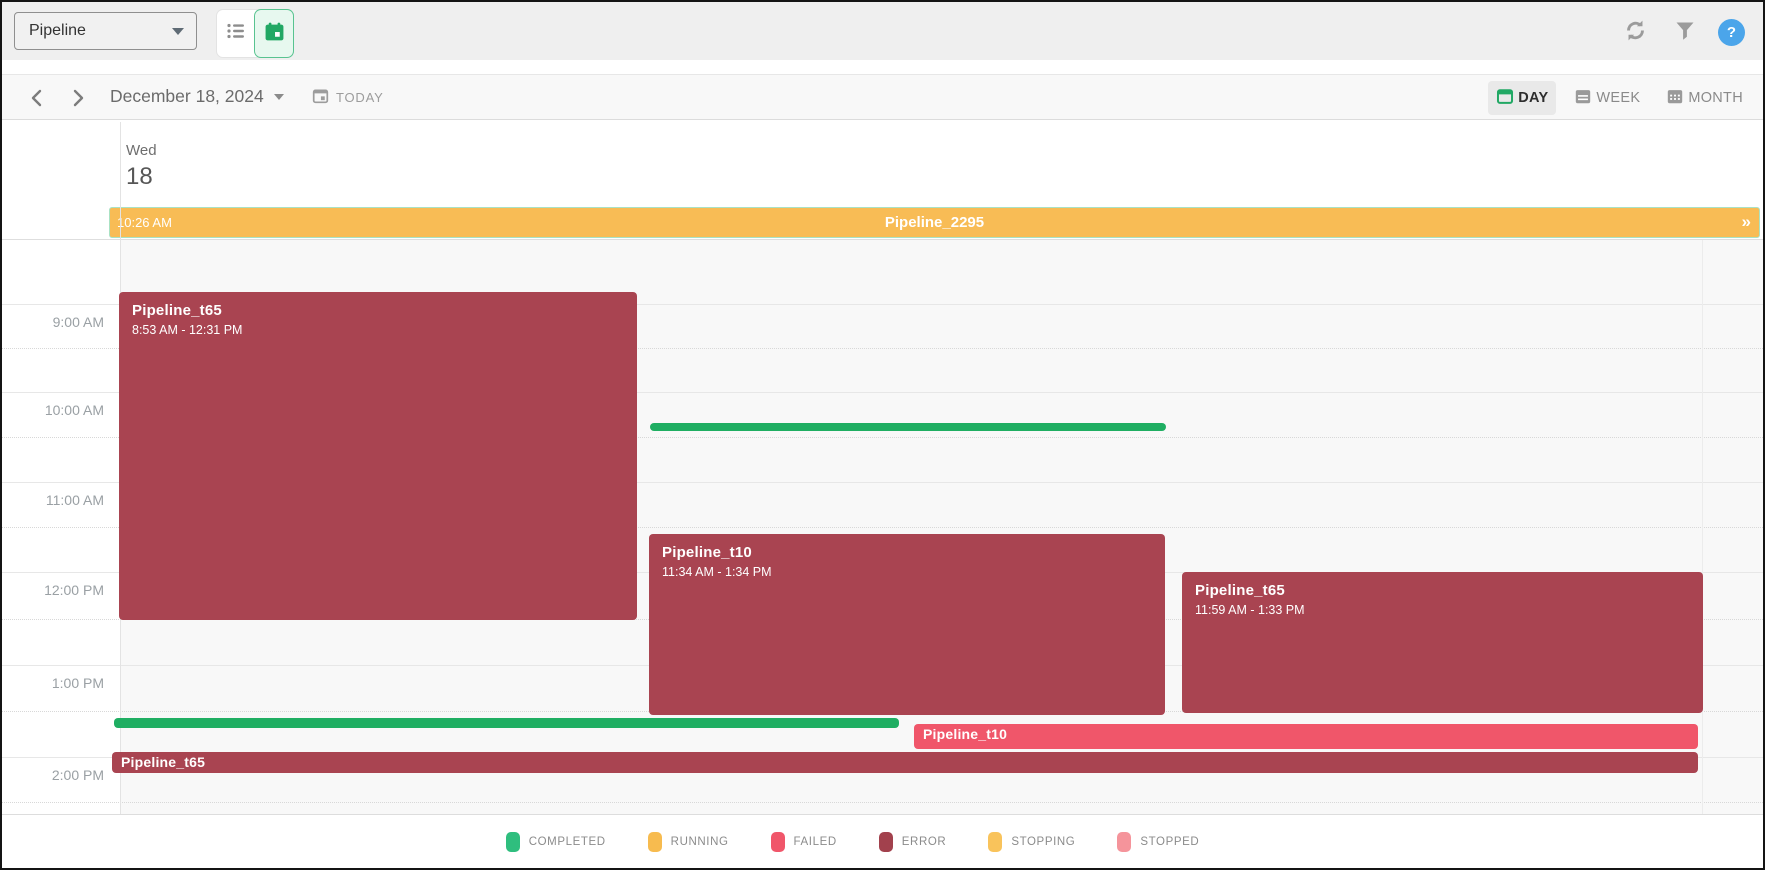 This screenshot has width=1765, height=870. What do you see at coordinates (882, 239) in the screenshot?
I see `all-day-row-divider` at bounding box center [882, 239].